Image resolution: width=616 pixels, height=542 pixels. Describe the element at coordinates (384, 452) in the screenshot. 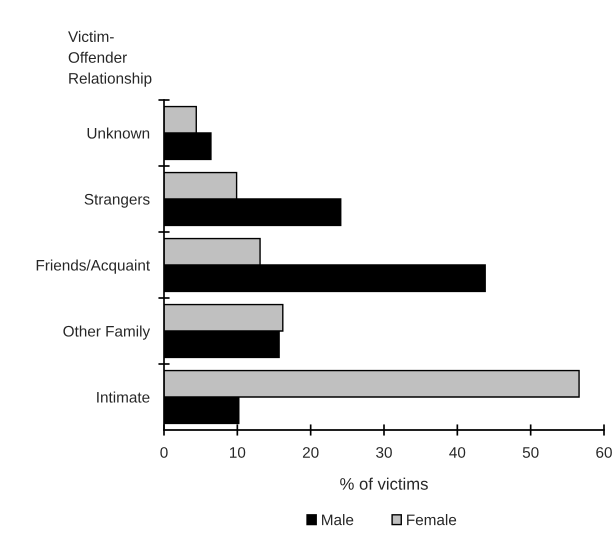

I see `x-tick-label: 30` at that location.